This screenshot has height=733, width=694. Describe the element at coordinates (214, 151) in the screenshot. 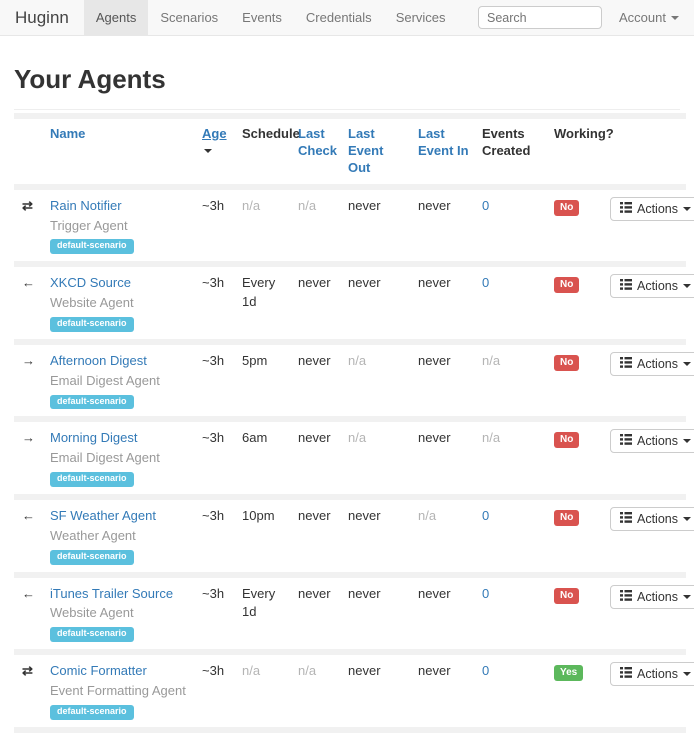

I see `header-age: Age` at that location.